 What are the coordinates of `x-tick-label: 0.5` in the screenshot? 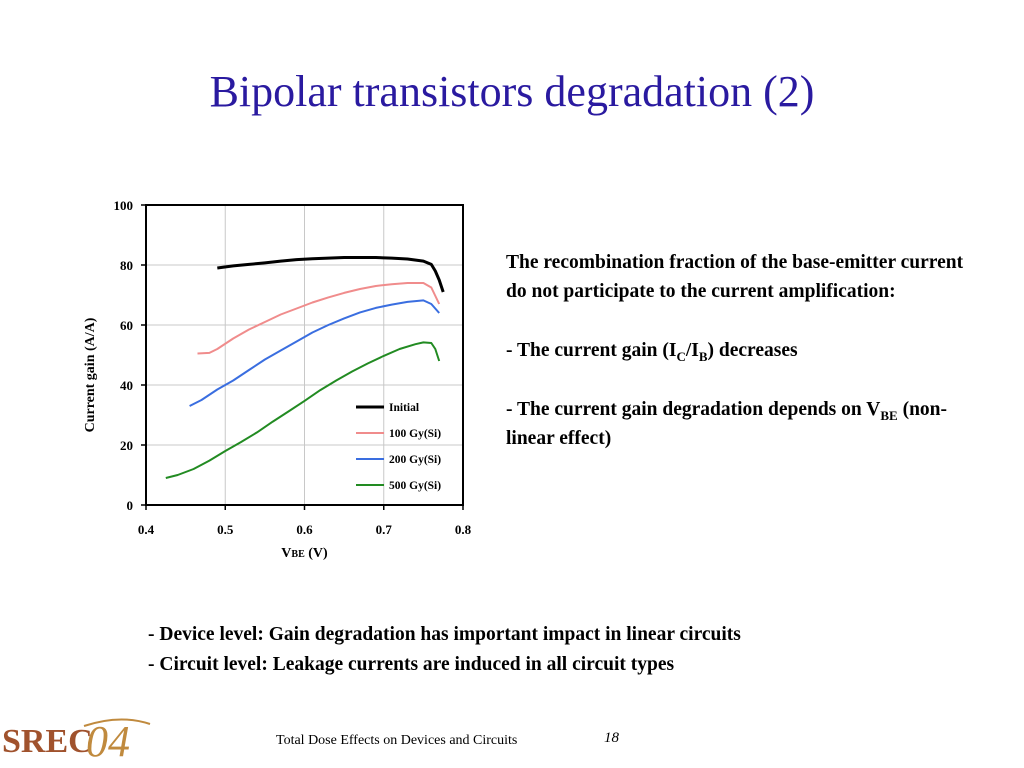 It's located at (225, 529).